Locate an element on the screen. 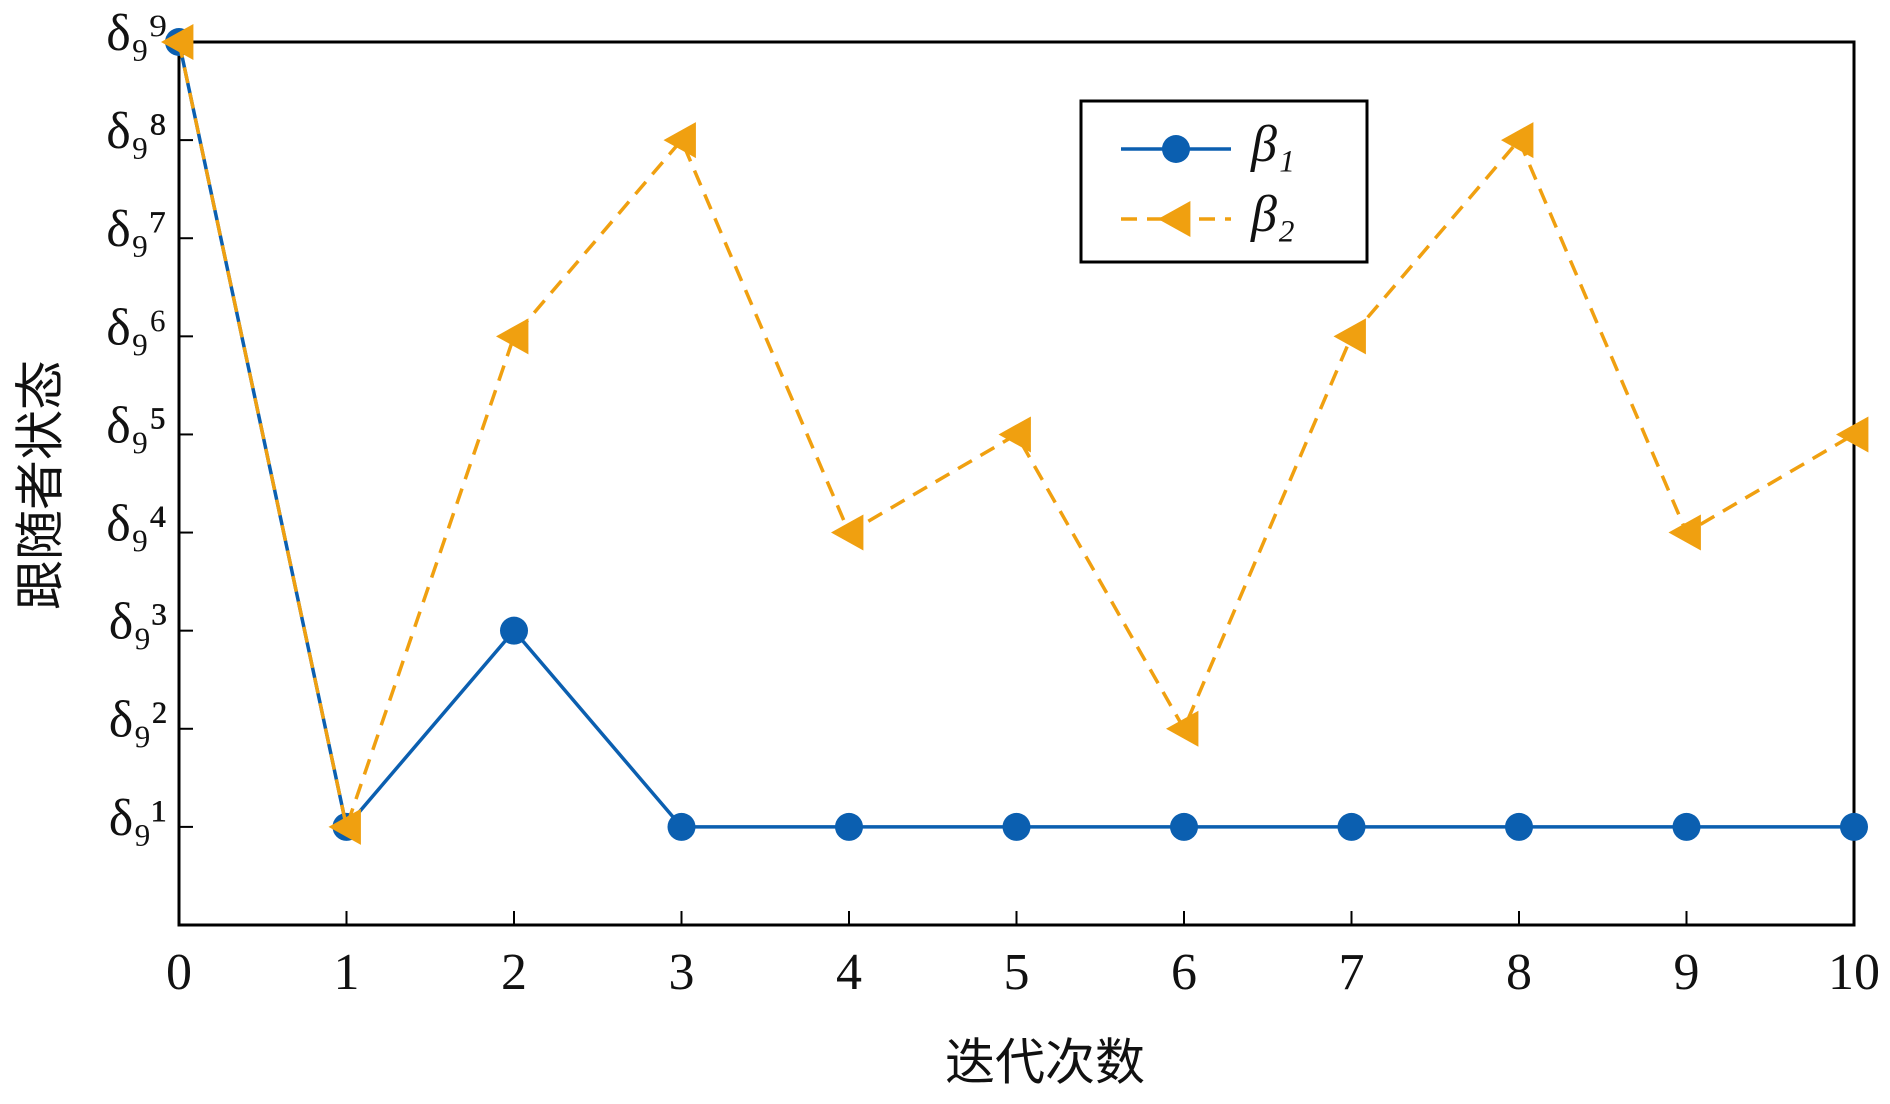  y-tick-label: δ₉⁷ is located at coordinates (136, 229).